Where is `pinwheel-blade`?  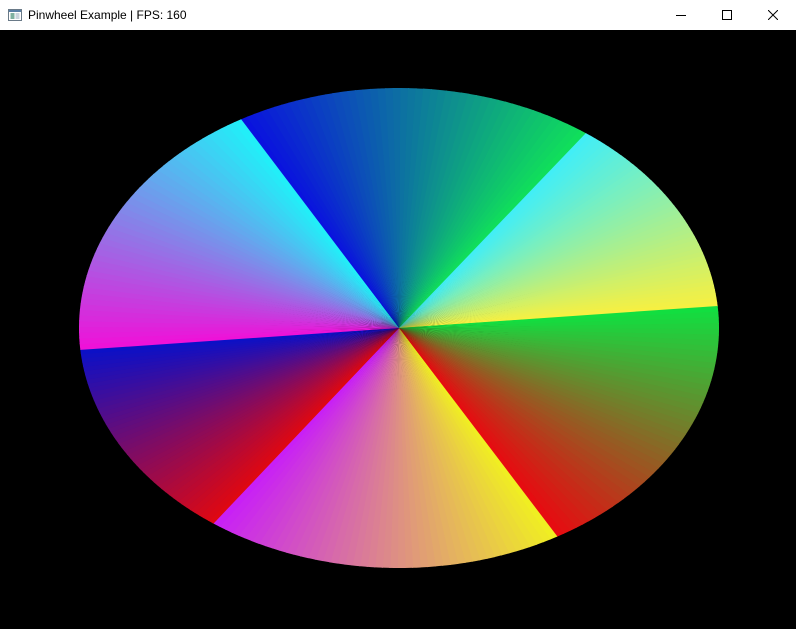
pinwheel-blade is located at coordinates (240, 426).